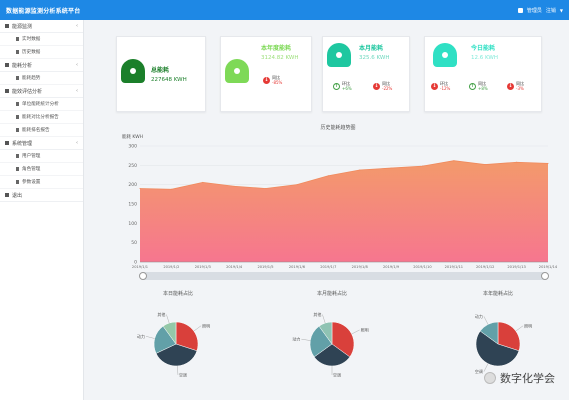 This screenshot has width=569, height=400. I want to click on card-total: 总能耗 227648 KWH, so click(161, 74).